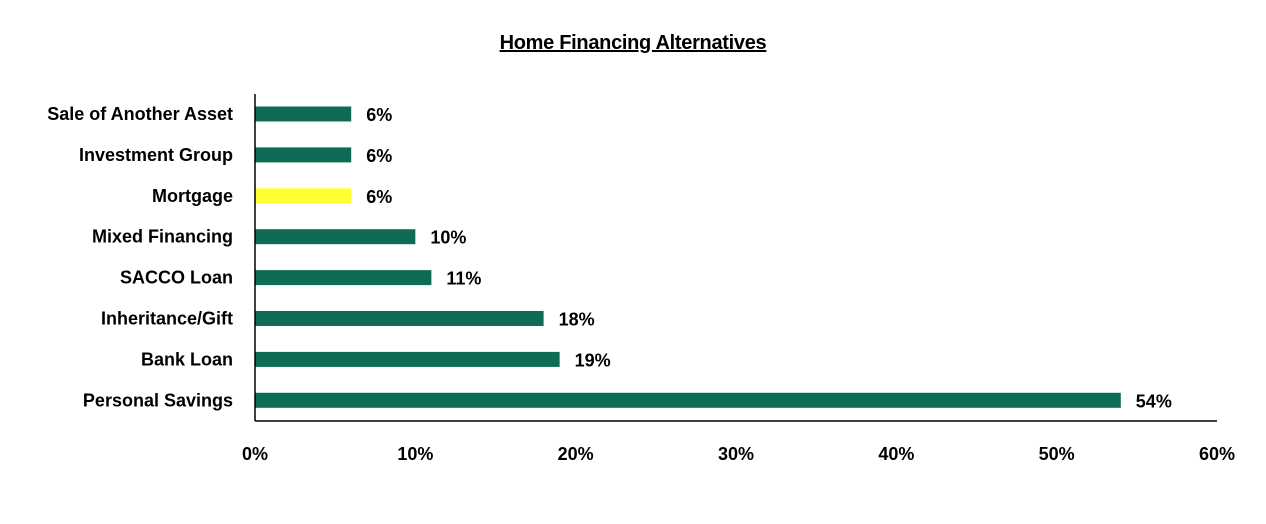 Image resolution: width=1266 pixels, height=524 pixels. What do you see at coordinates (167, 319) in the screenshot?
I see `category-label: Inheritance/Gift` at bounding box center [167, 319].